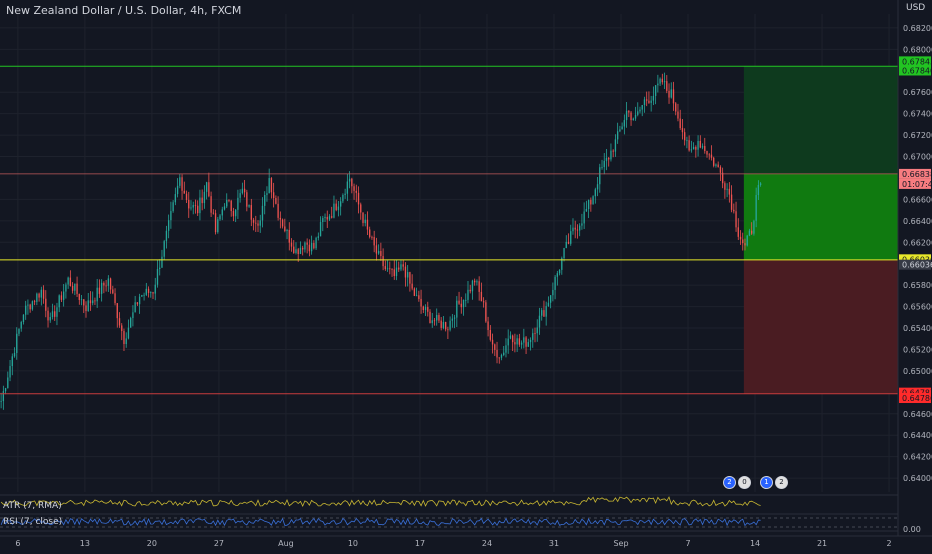 The image size is (932, 554). What do you see at coordinates (85, 543) in the screenshot?
I see `x-tick-label: 13` at bounding box center [85, 543].